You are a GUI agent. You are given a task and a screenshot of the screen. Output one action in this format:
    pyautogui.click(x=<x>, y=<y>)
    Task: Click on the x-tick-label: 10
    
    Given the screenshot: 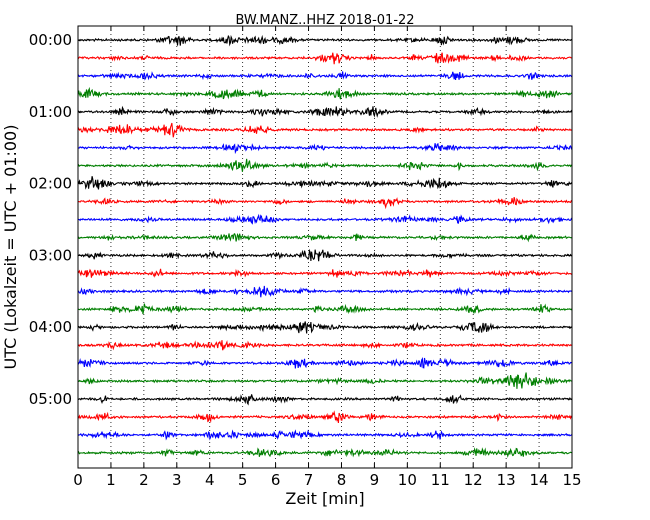 What is the action you would take?
    pyautogui.click(x=407, y=480)
    